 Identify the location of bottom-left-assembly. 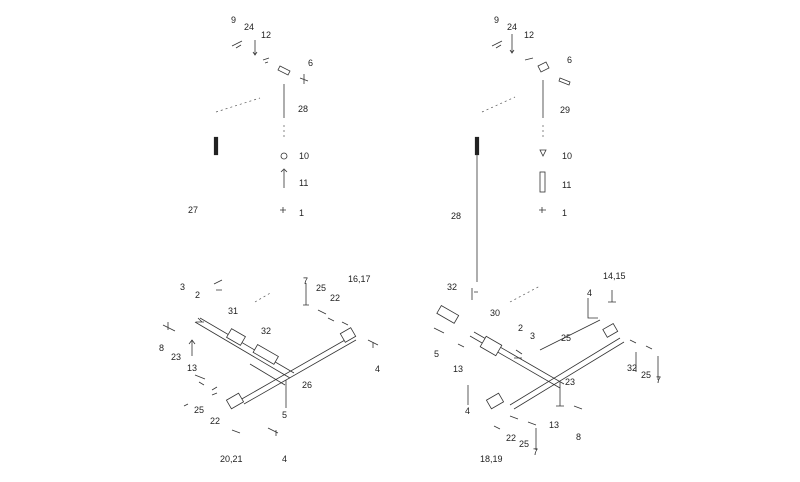
(270, 357).